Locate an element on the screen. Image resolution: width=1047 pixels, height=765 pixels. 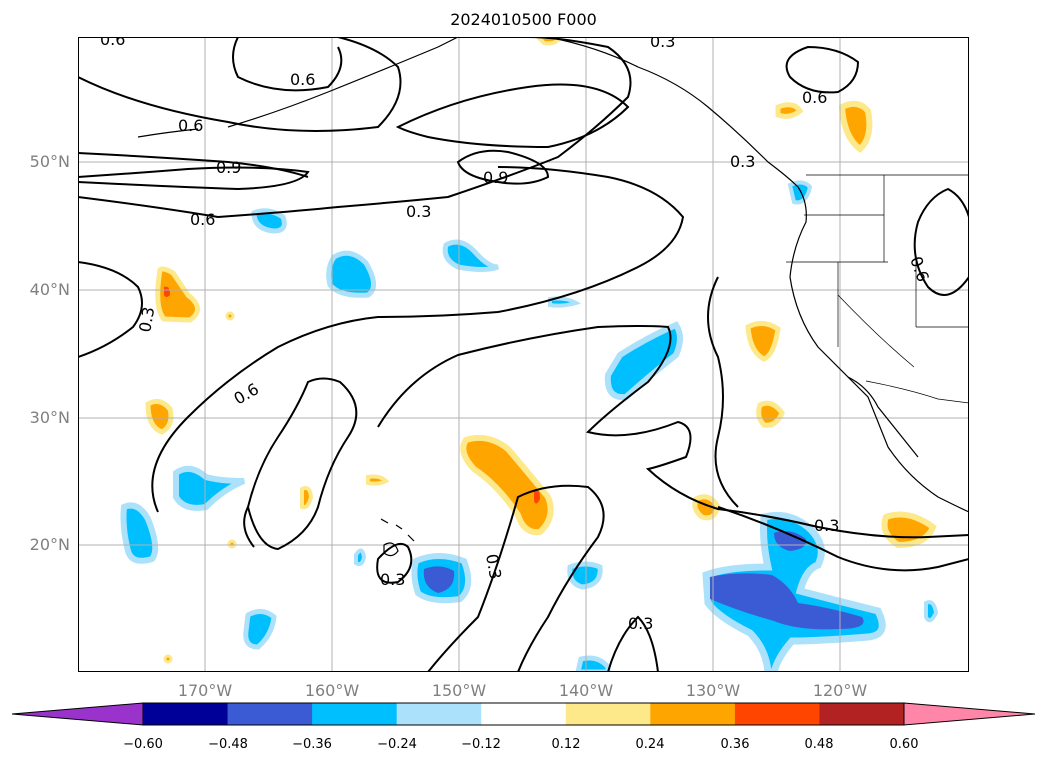
strong-positive-region is located at coordinates (537, 497).